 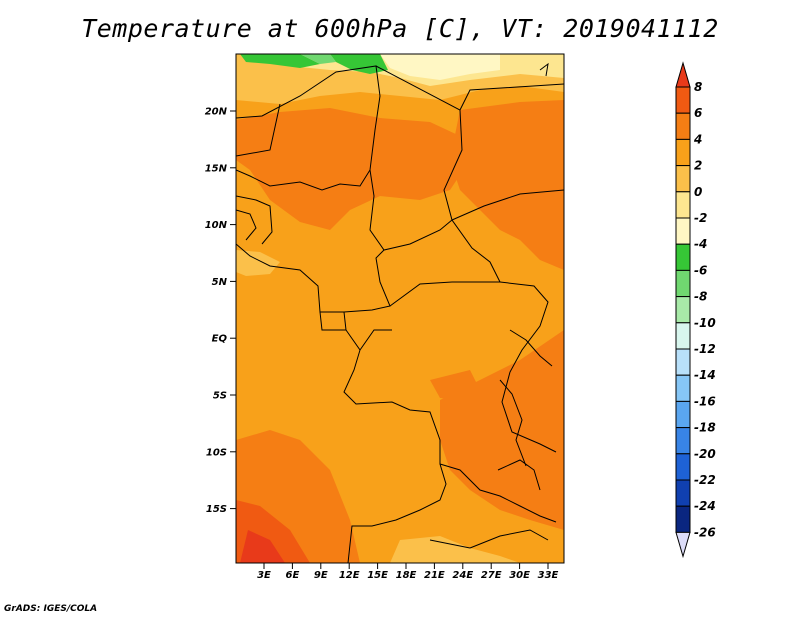 I want to click on lon-tick-label: 21E, so click(x=434, y=575).